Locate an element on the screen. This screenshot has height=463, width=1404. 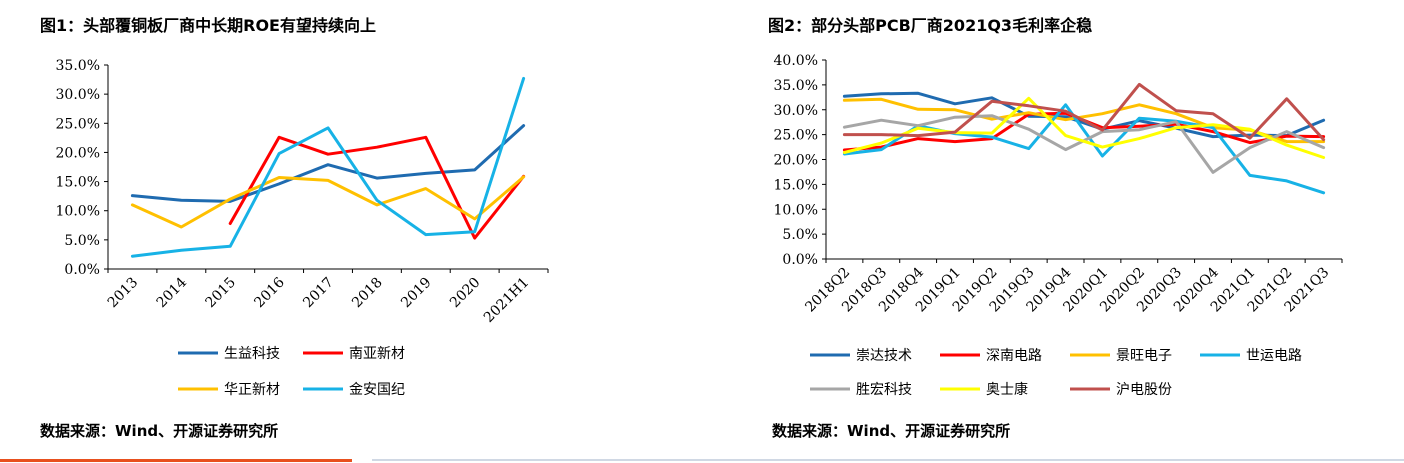
legend-label: 深南电路 is located at coordinates (1014, 356).